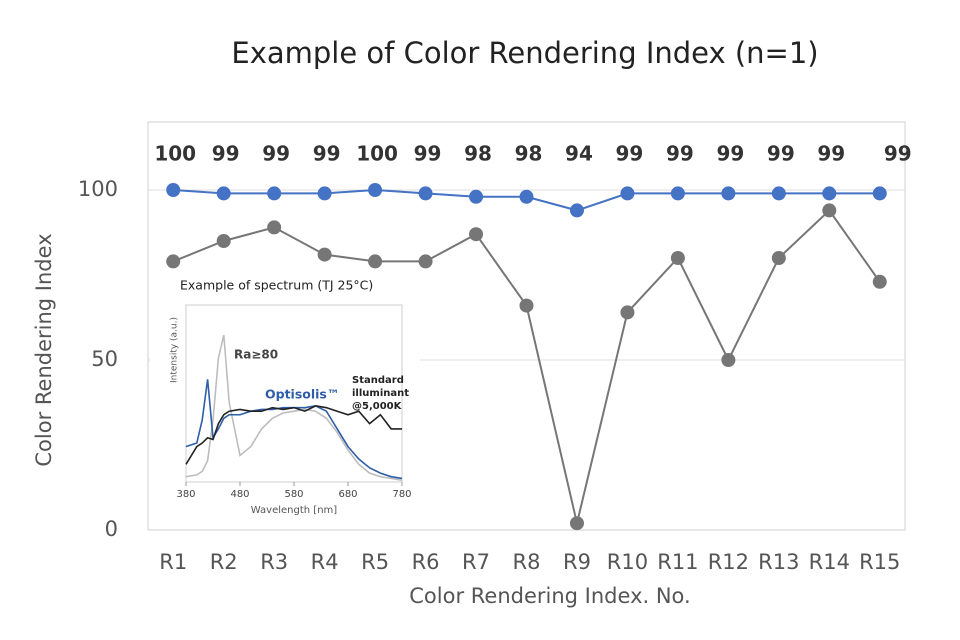  What do you see at coordinates (549, 596) in the screenshot?
I see `x-axis-title: Color Rendering Index. No.` at bounding box center [549, 596].